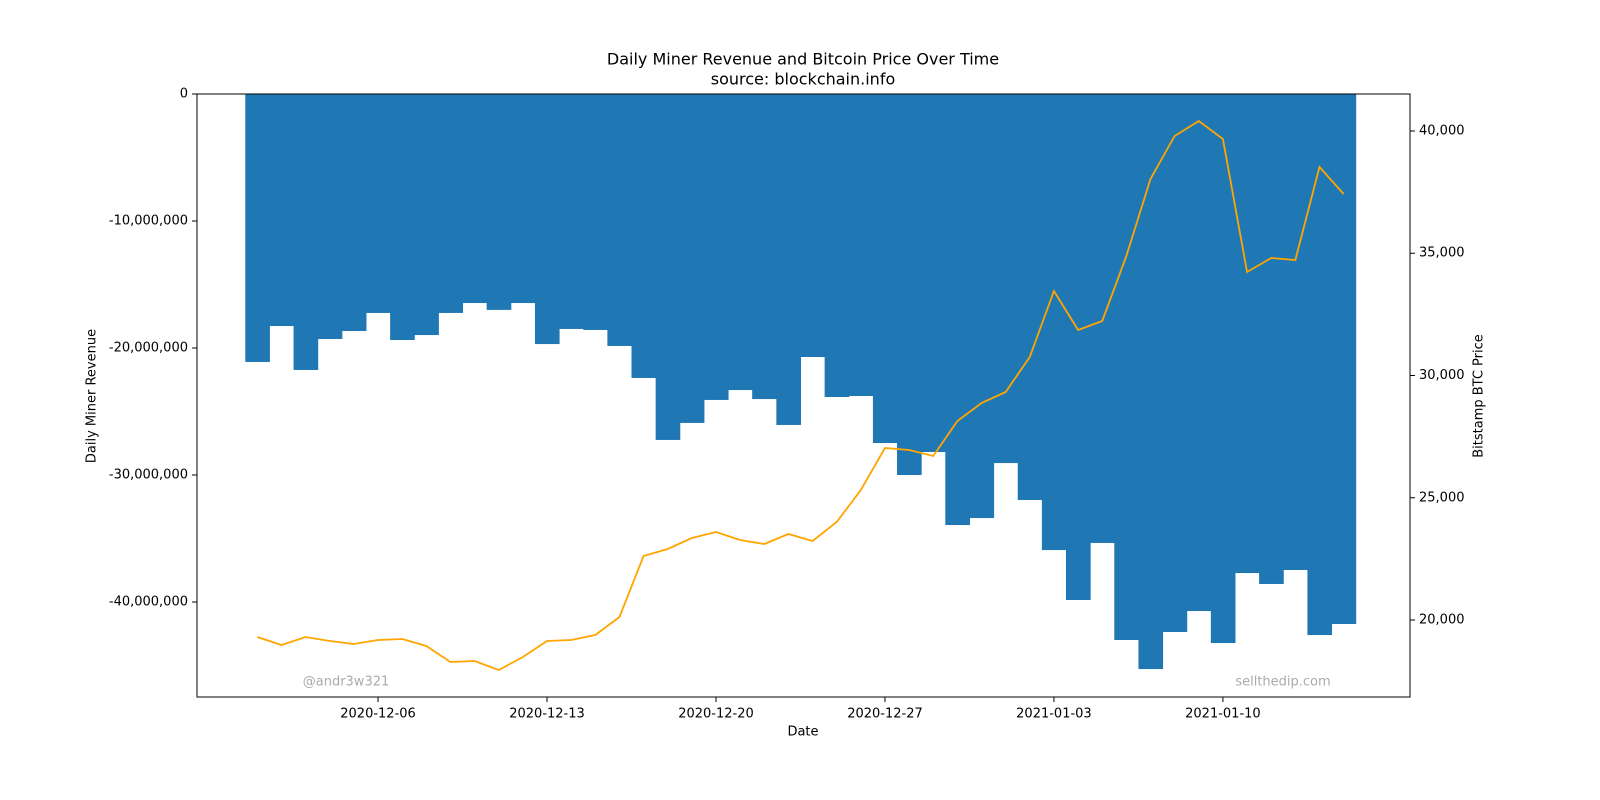 This screenshot has height=800, width=1600. What do you see at coordinates (1442, 130) in the screenshot?
I see `y2-tick-label: 40,000` at bounding box center [1442, 130].